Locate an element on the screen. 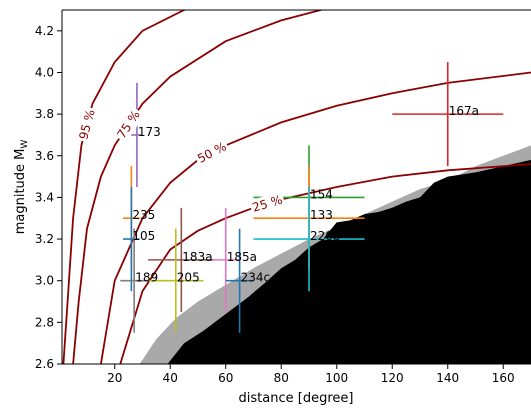  x-tick-label-100: 100 is located at coordinates (336, 378).